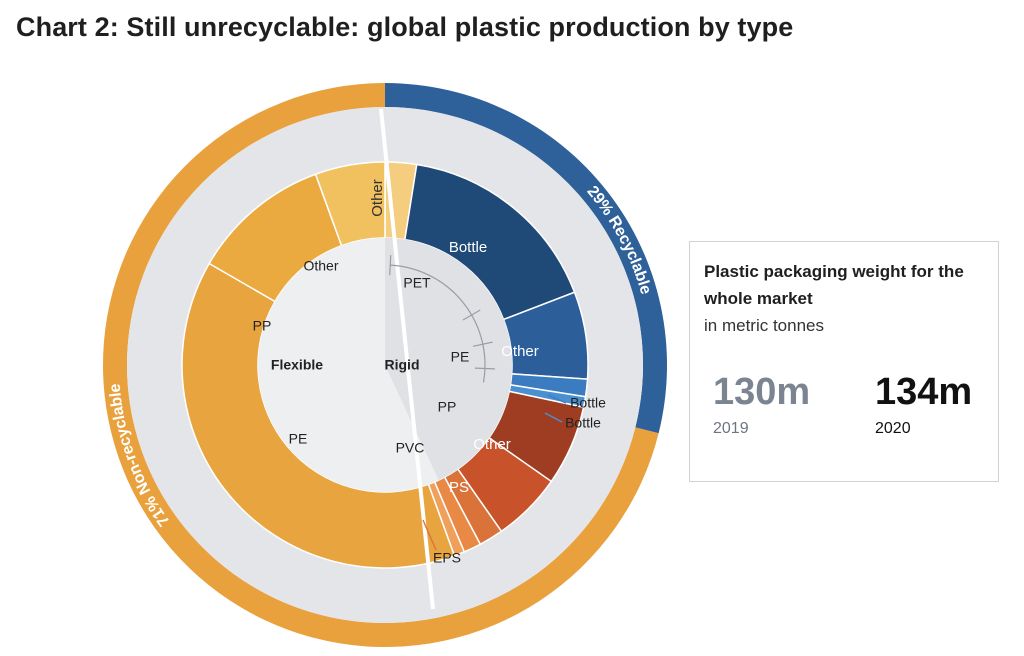 The width and height of the screenshot is (1024, 656). What do you see at coordinates (557, 399) in the screenshot?
I see `callout-line-pe-bottle` at bounding box center [557, 399].